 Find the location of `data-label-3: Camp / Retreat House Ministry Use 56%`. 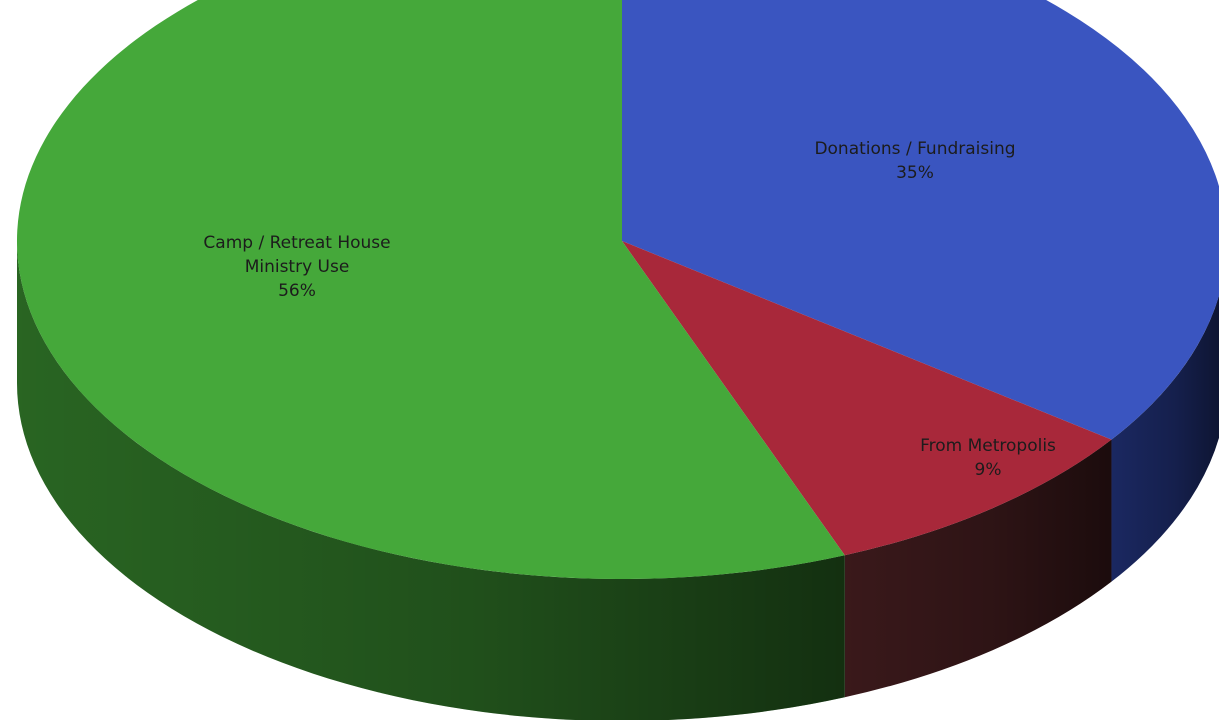

data-label-3: Camp / Retreat House Ministry Use 56% is located at coordinates (296, 267).